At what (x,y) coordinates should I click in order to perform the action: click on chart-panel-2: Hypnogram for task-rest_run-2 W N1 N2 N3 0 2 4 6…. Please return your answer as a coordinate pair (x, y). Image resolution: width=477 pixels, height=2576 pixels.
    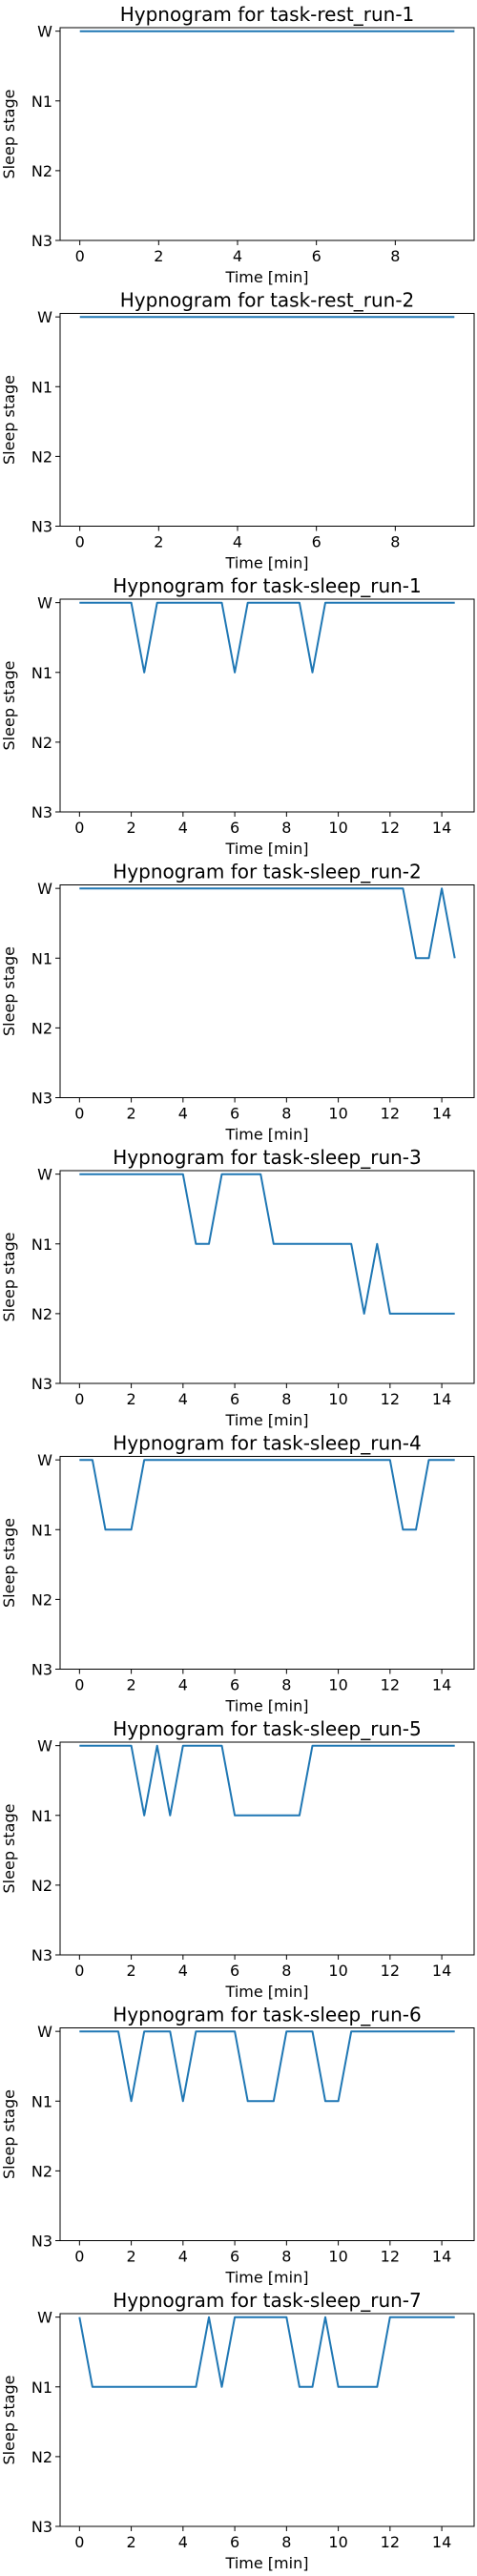
    Looking at the image, I should click on (237, 430).